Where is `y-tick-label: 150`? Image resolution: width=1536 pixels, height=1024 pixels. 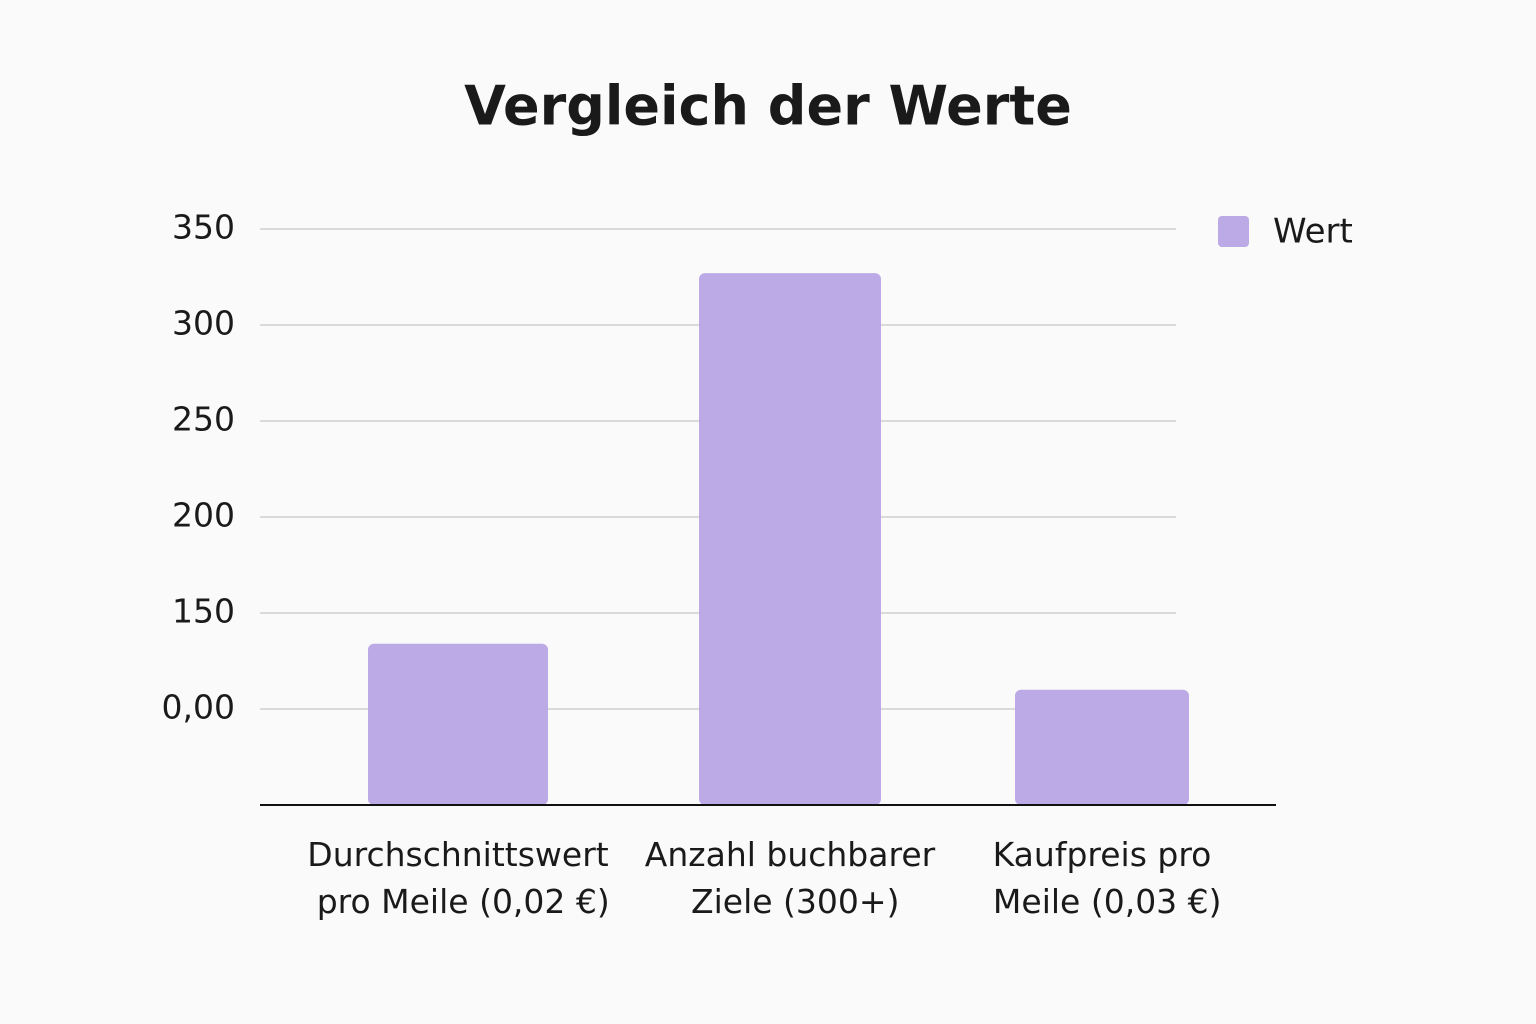 y-tick-label: 150 is located at coordinates (203, 611).